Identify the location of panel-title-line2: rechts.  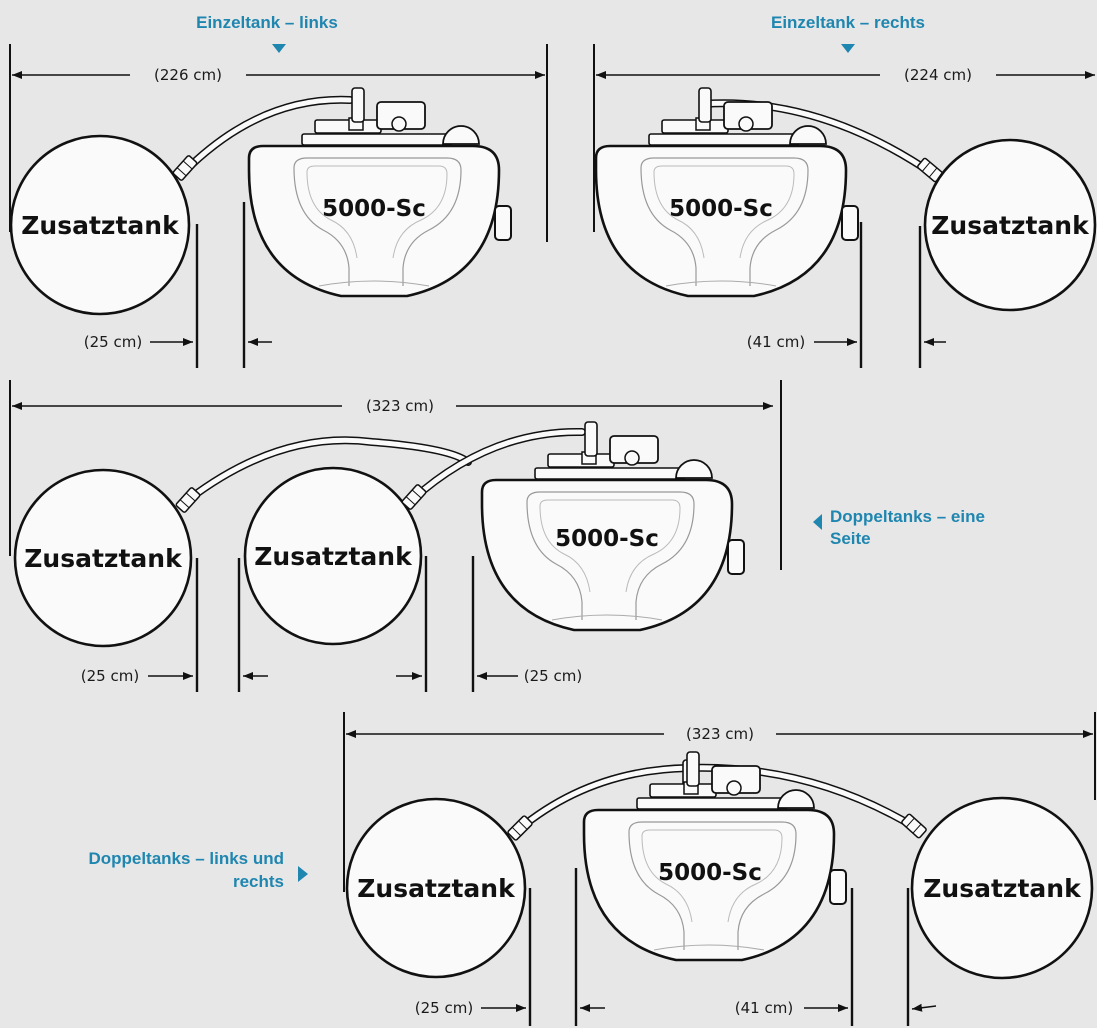
(258, 881).